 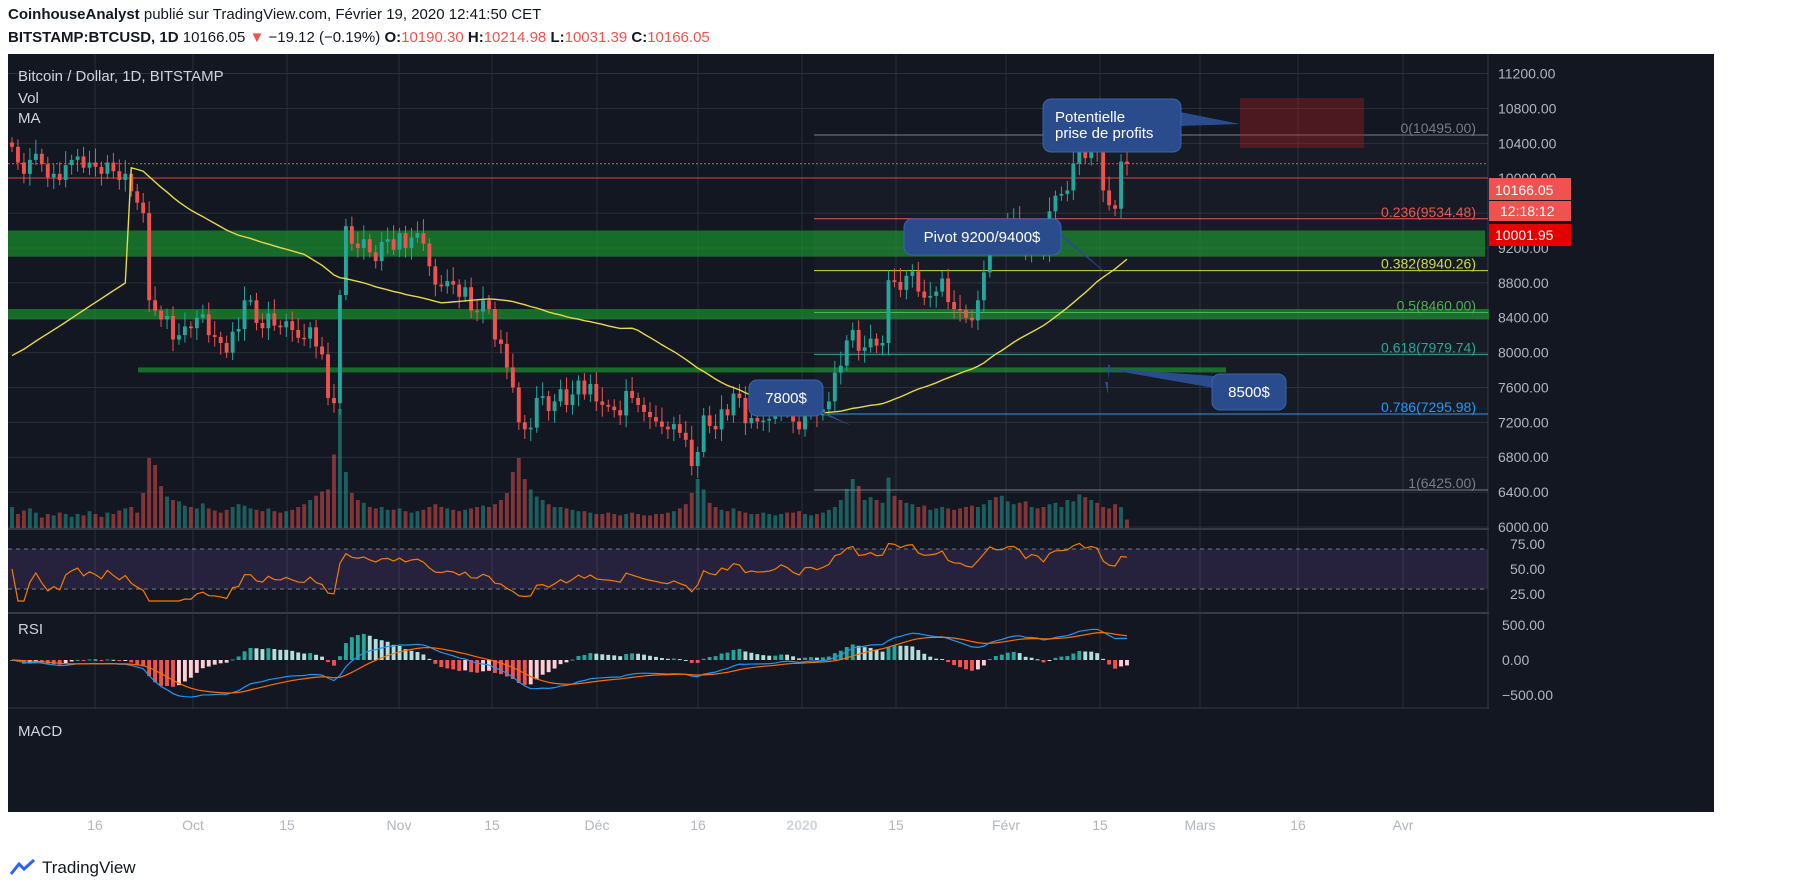 What do you see at coordinates (1302, 123) in the screenshot?
I see `profit-taking-zone` at bounding box center [1302, 123].